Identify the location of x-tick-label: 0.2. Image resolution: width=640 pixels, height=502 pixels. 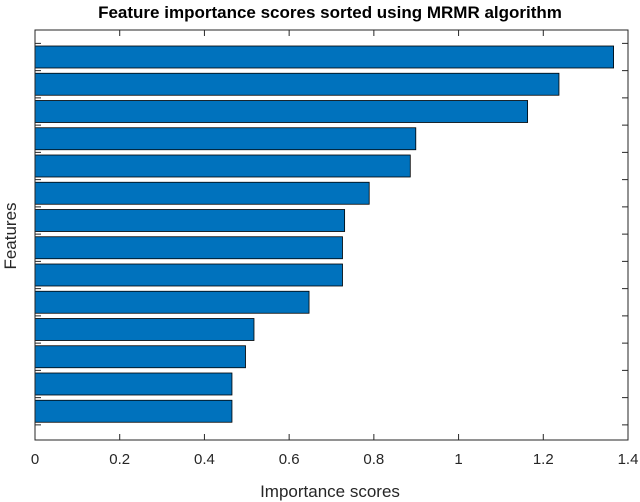
(119, 459).